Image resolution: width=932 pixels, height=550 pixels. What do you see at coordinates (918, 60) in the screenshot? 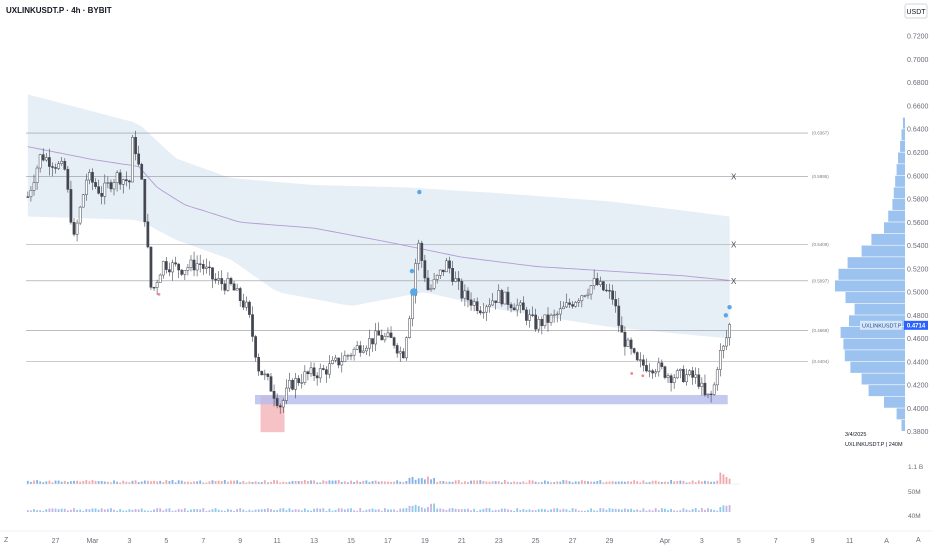
I see `price-tick-label: 0.7000` at bounding box center [918, 60].